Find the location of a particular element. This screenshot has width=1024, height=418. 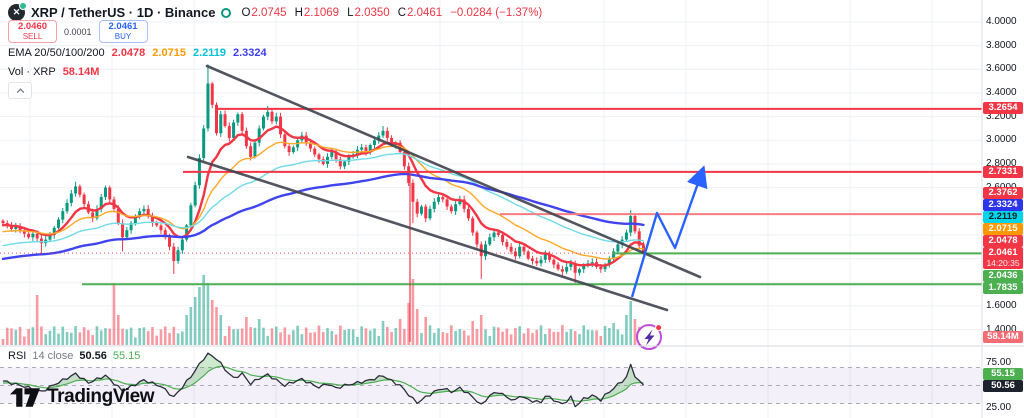

tradingview-logo-text: TradingView is located at coordinates (101, 396).